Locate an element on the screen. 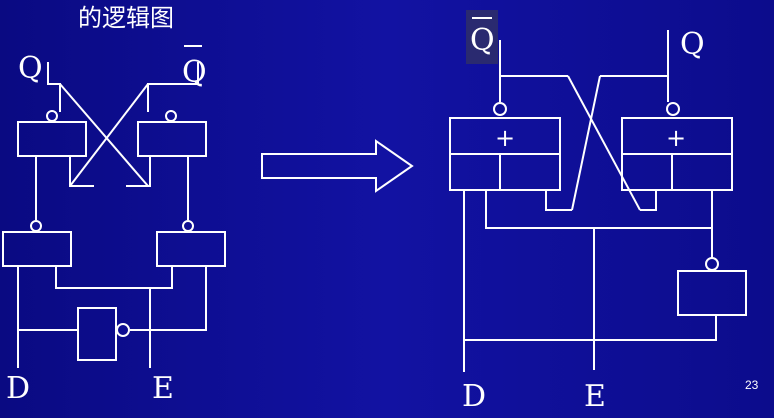 The width and height of the screenshot is (774, 418). left-inverter-gate is located at coordinates (97, 334).